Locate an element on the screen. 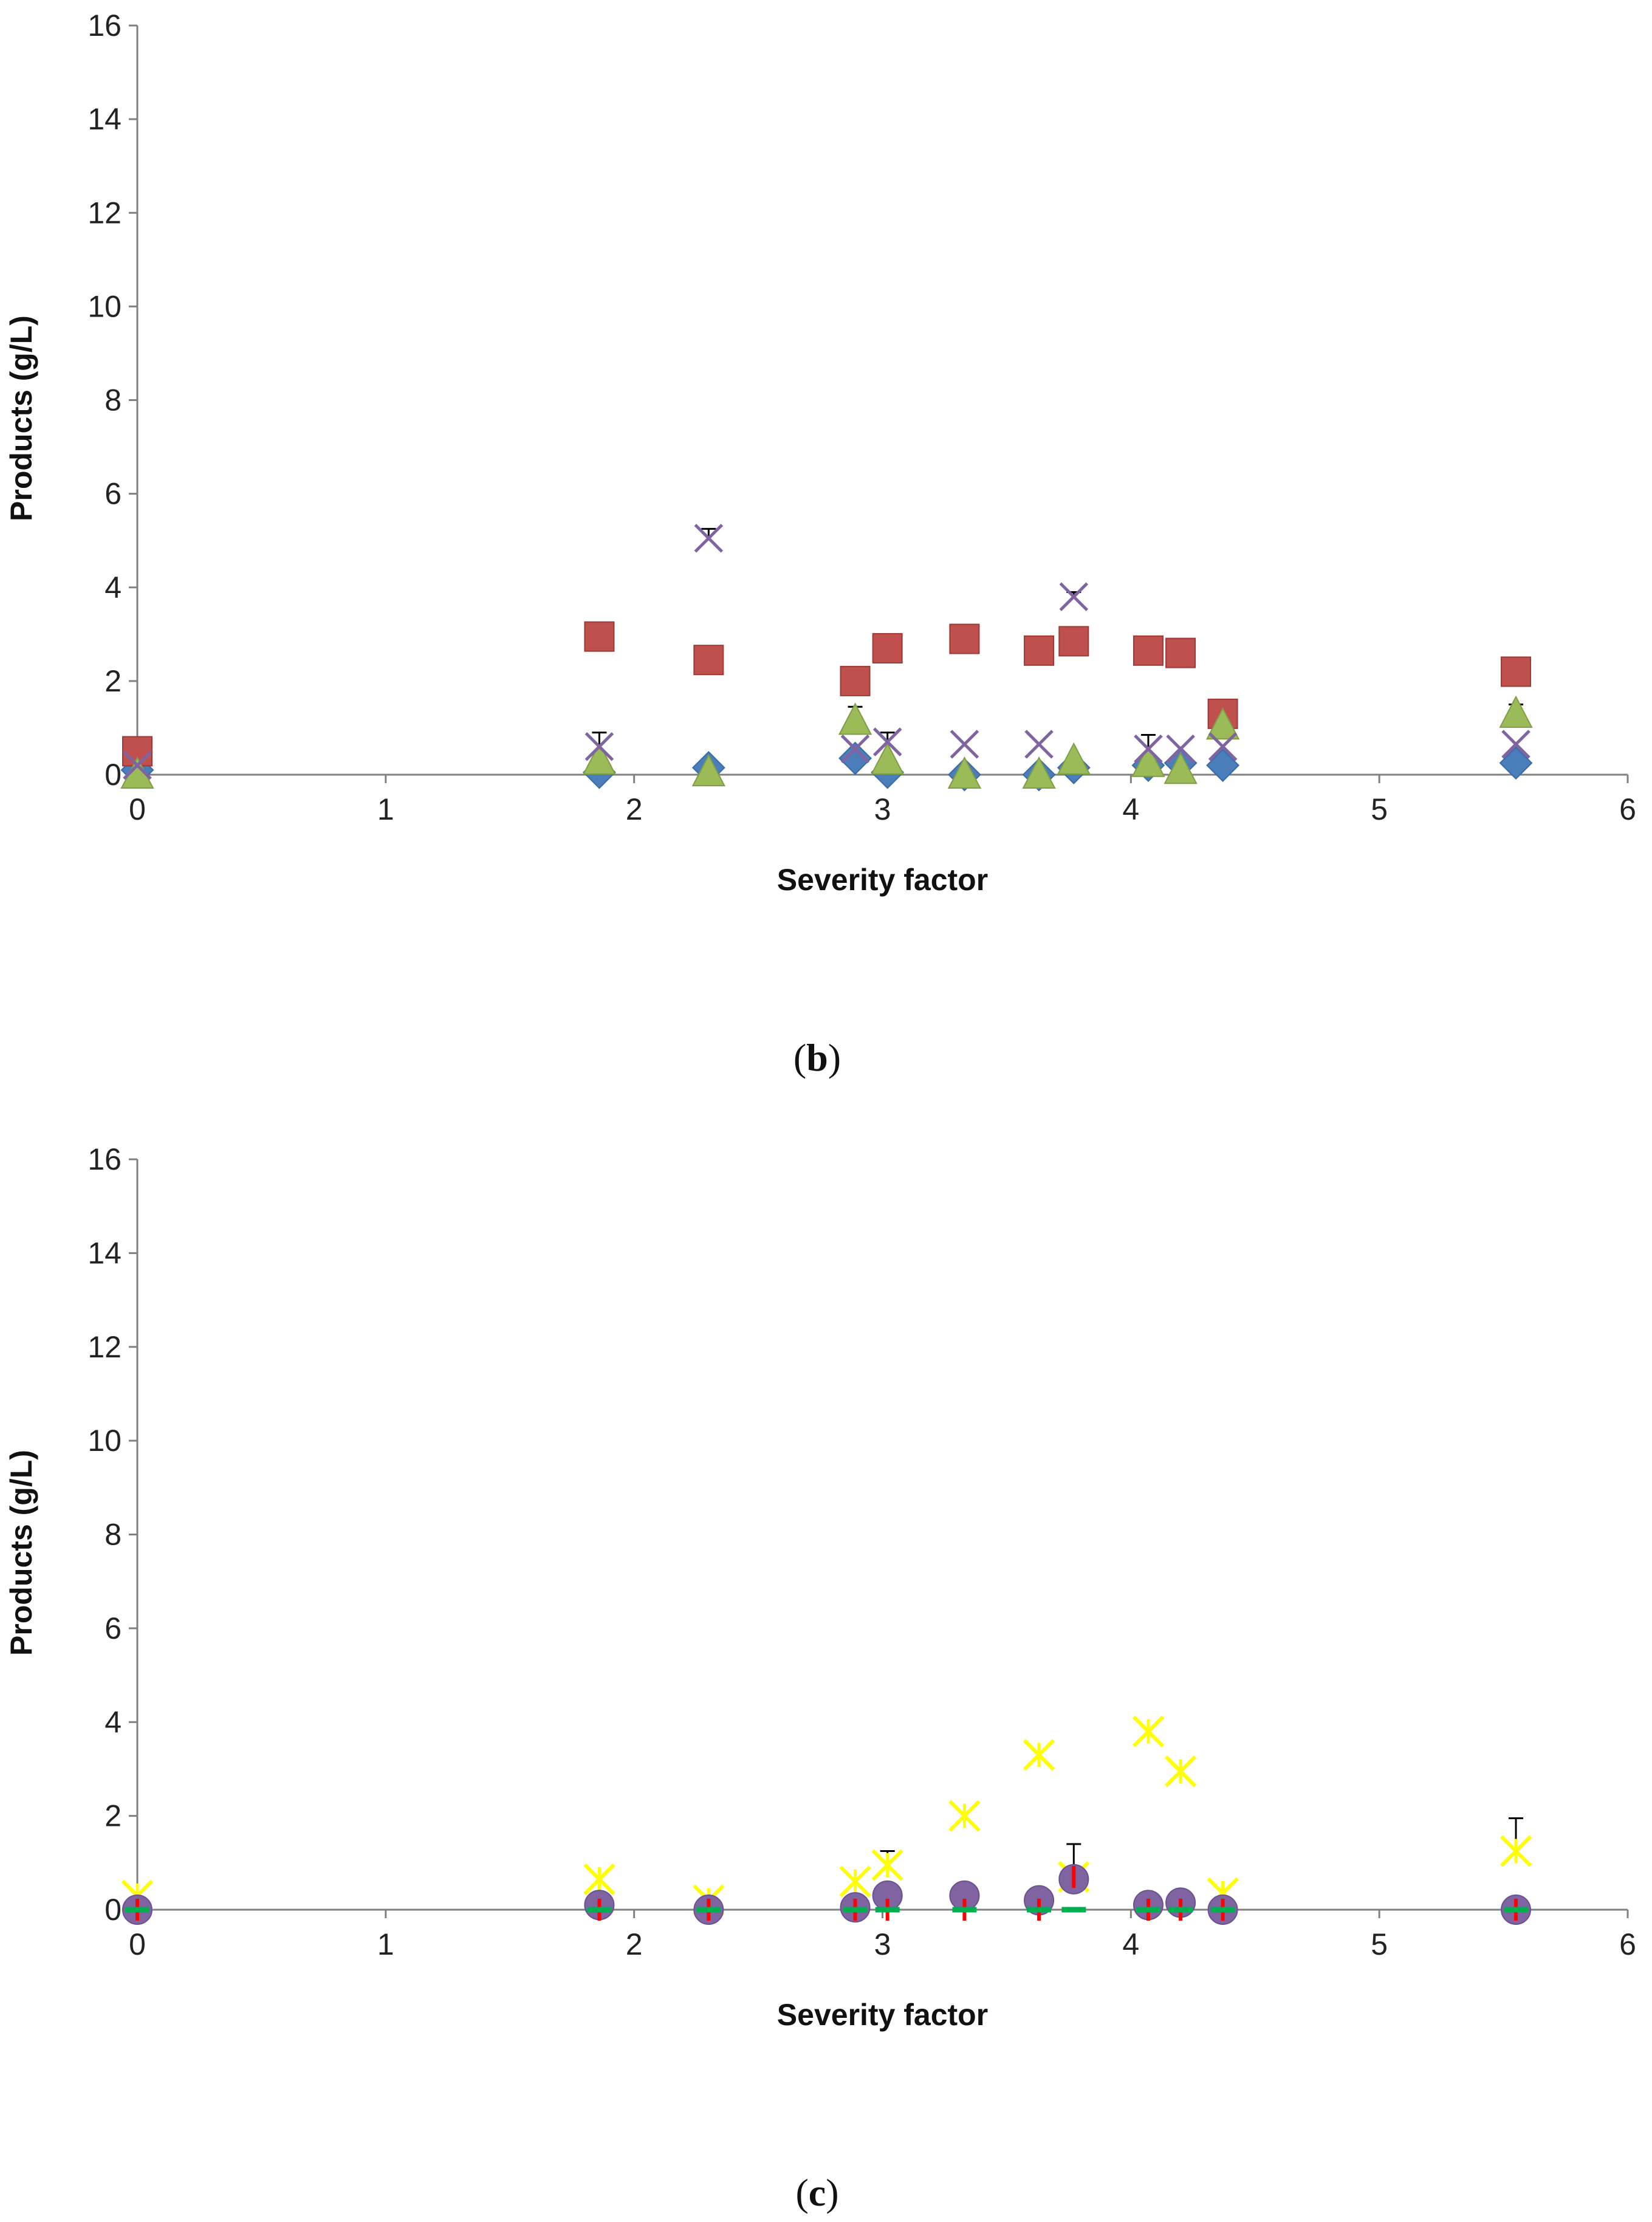  y-tick-label-b-8: 8 is located at coordinates (113, 400).